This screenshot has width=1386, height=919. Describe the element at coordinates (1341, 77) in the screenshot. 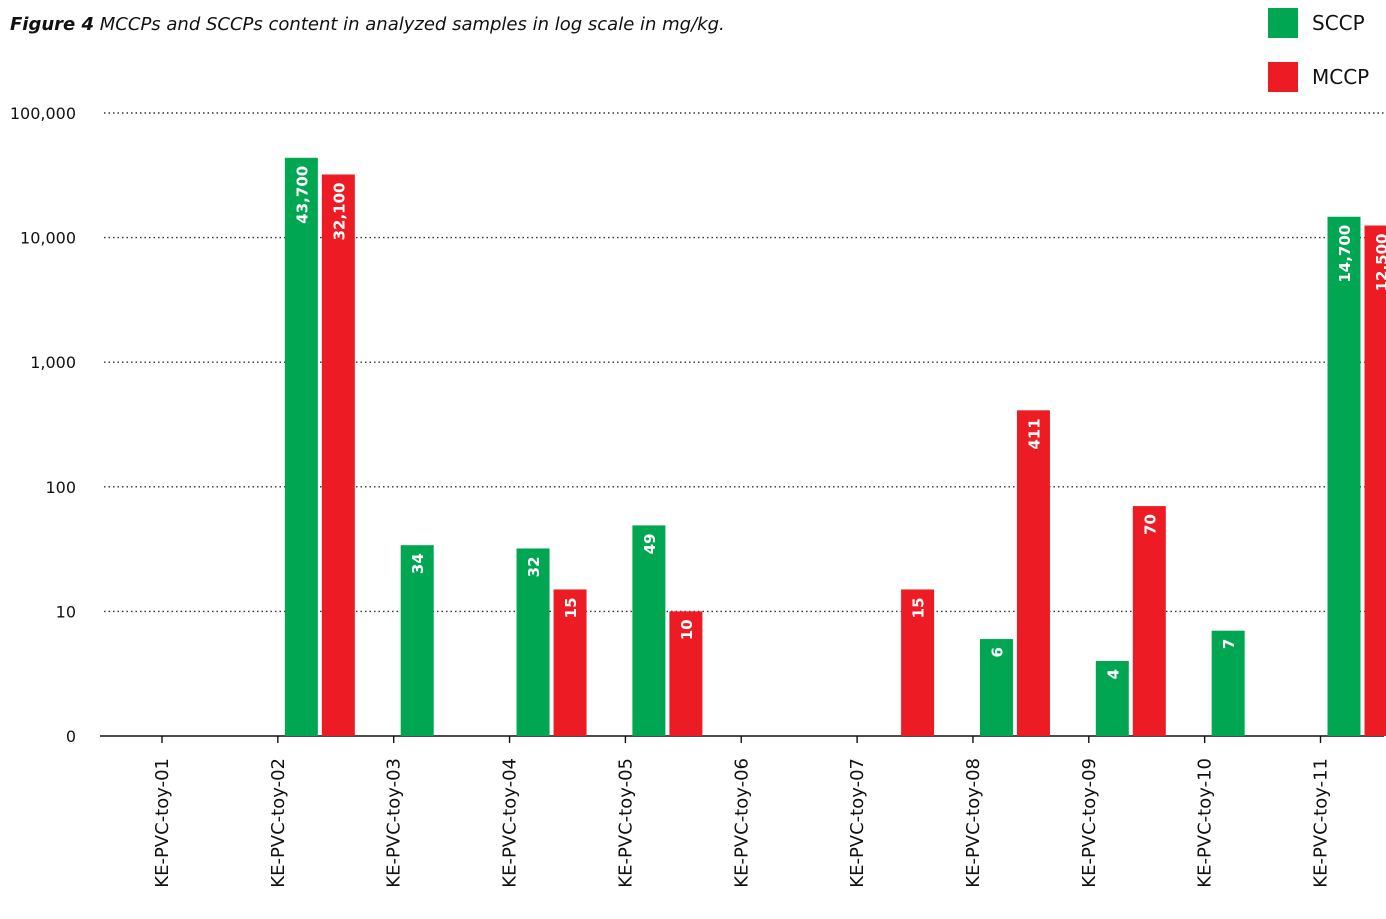

I see `legend-label-mccp: MCCP` at that location.